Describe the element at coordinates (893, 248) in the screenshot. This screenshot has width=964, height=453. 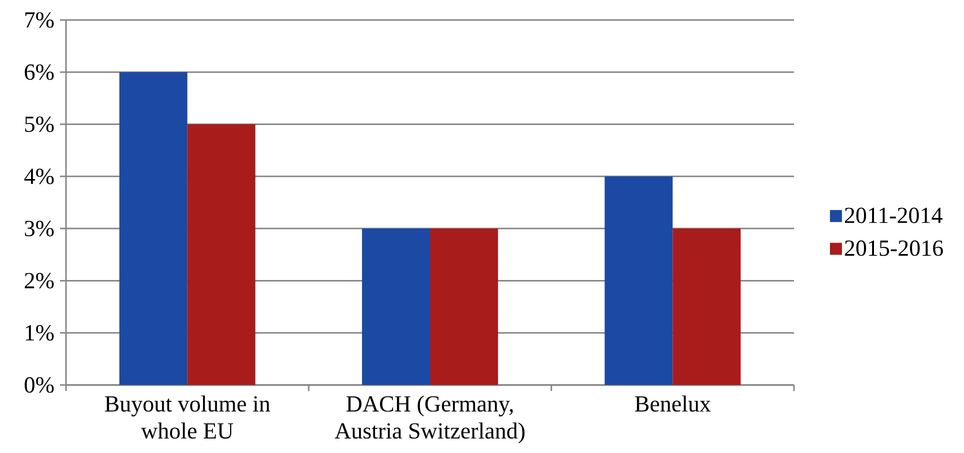
I see `legend-label: 2015-2016` at that location.